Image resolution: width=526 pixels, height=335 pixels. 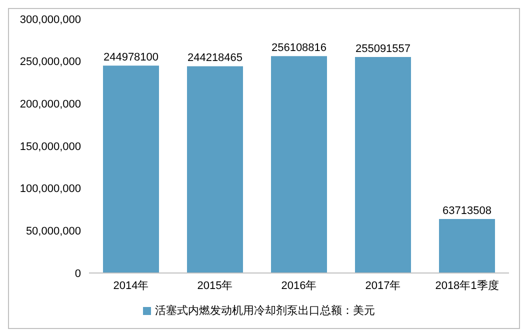 What do you see at coordinates (215, 58) in the screenshot?
I see `data-label: 244218465` at bounding box center [215, 58].